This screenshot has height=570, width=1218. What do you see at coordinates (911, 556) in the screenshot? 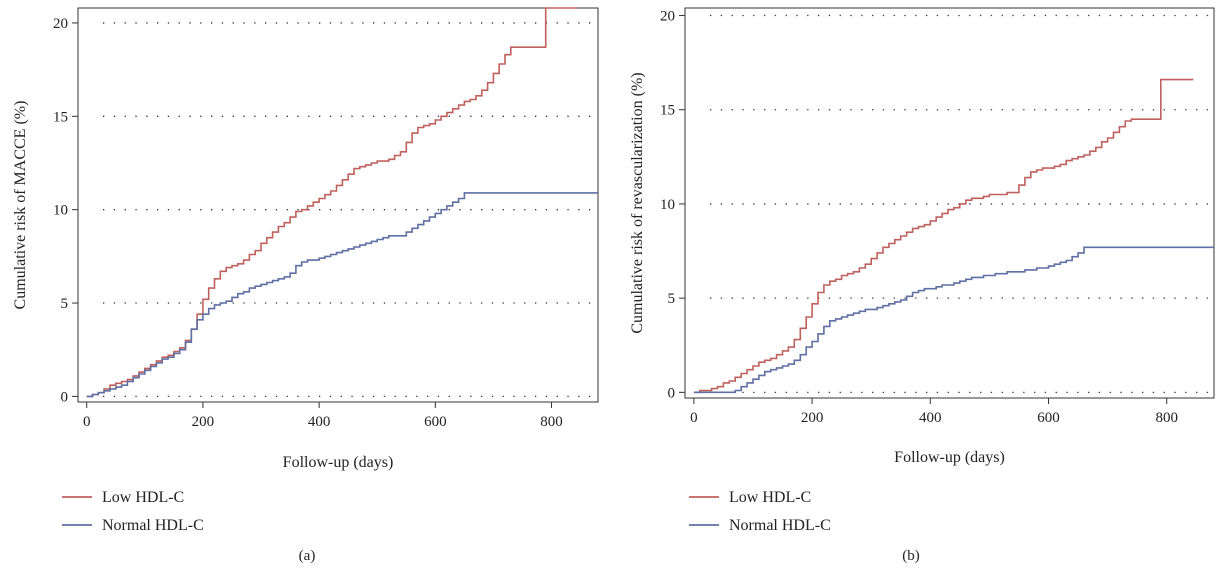
I see `panel-label: (b)` at bounding box center [911, 556].